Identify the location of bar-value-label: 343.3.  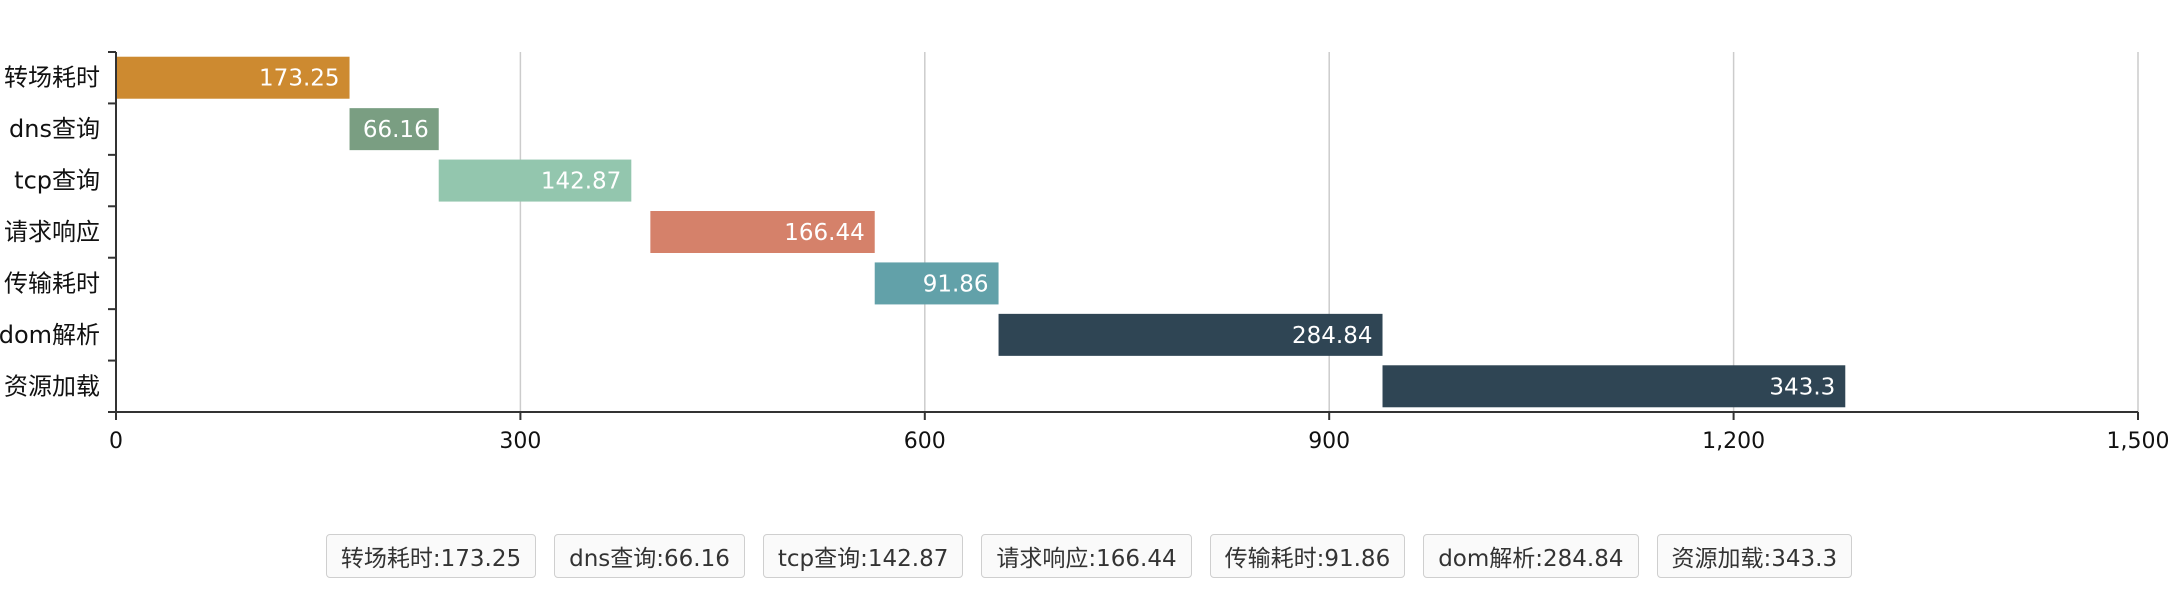
(1802, 387).